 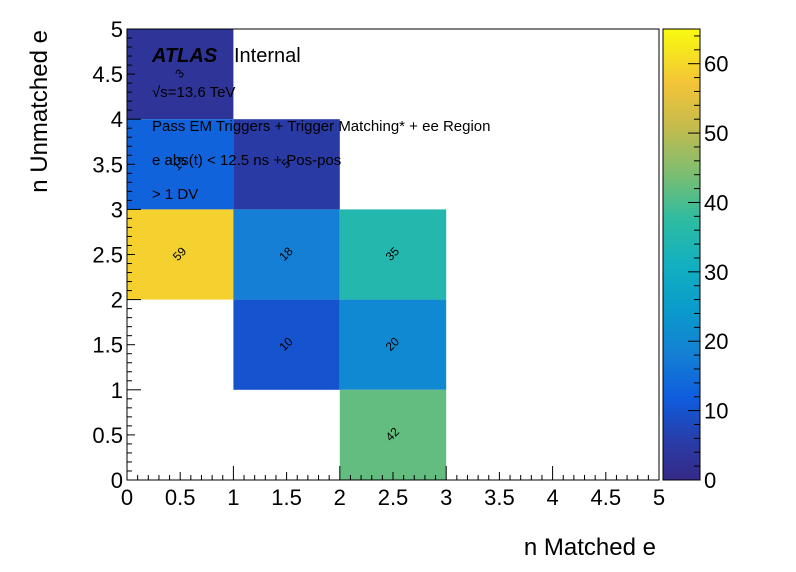 What do you see at coordinates (659, 497) in the screenshot?
I see `x-tick-label: 5` at bounding box center [659, 497].